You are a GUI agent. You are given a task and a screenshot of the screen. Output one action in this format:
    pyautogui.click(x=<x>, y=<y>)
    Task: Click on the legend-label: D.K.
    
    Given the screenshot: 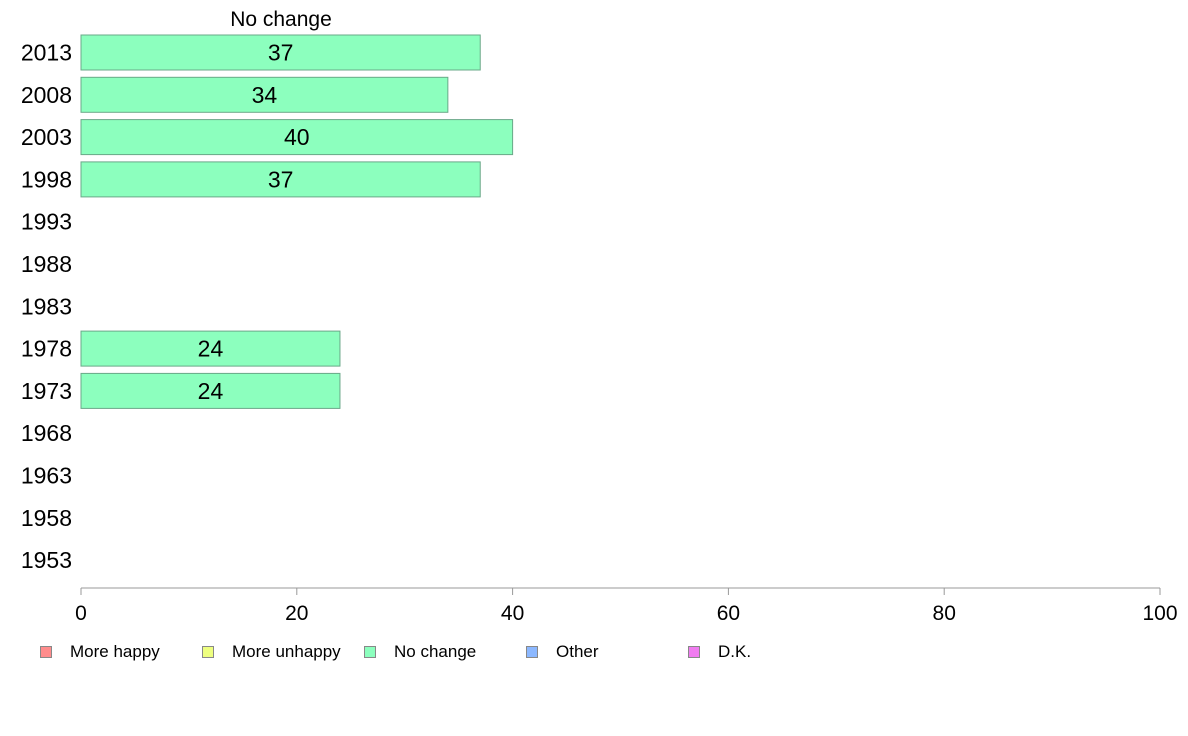 What is the action you would take?
    pyautogui.click(x=735, y=651)
    